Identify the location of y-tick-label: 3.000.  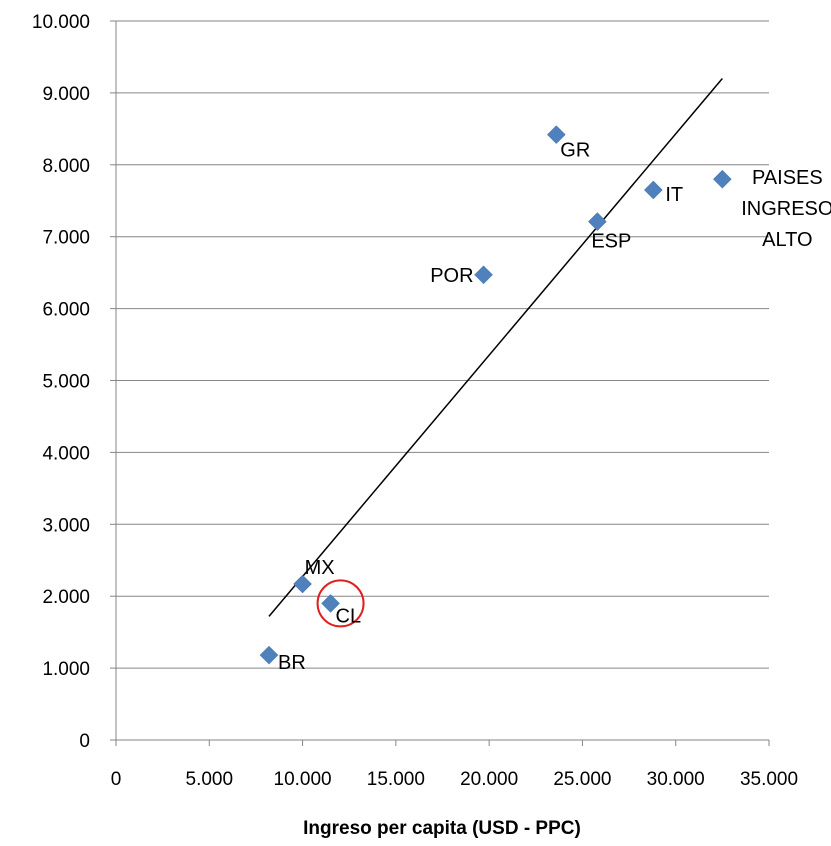
(66, 525).